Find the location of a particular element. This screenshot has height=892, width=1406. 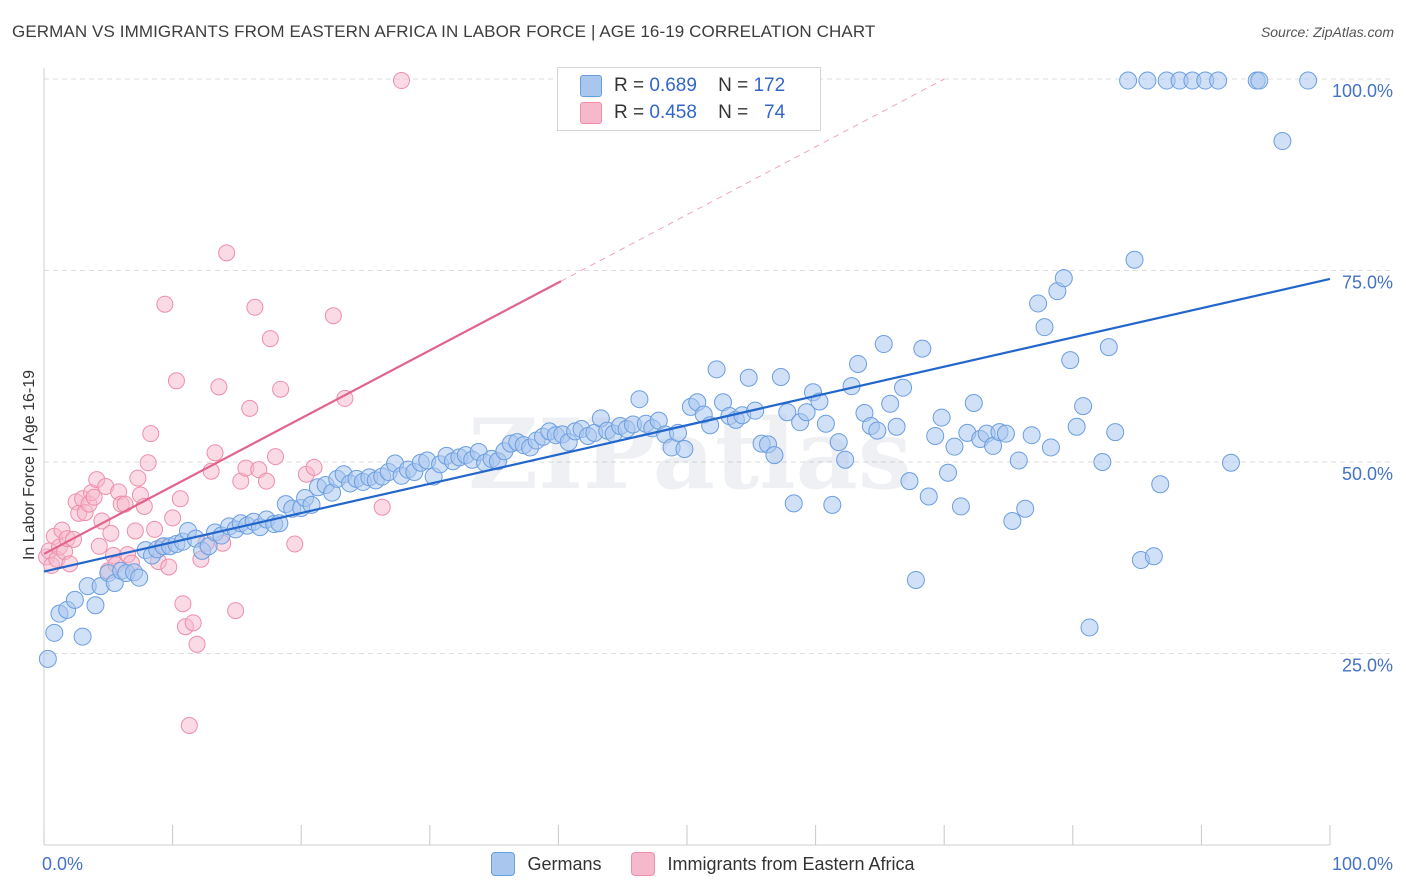

germans-legend-swatch is located at coordinates (503, 864).